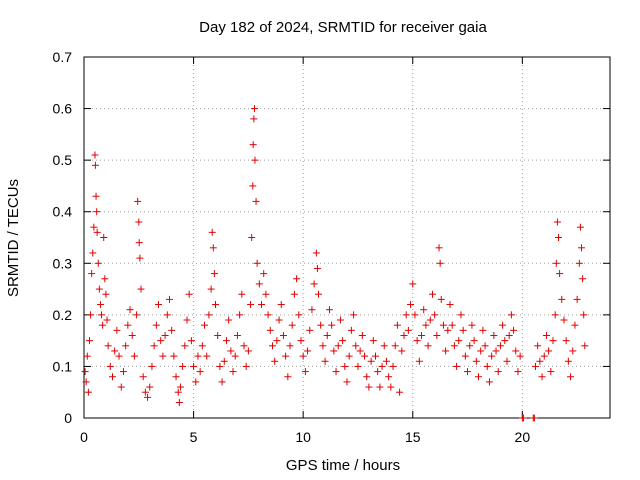 The height and width of the screenshot is (480, 640). Describe the element at coordinates (68, 418) in the screenshot. I see `y-tick-label: 0` at that location.